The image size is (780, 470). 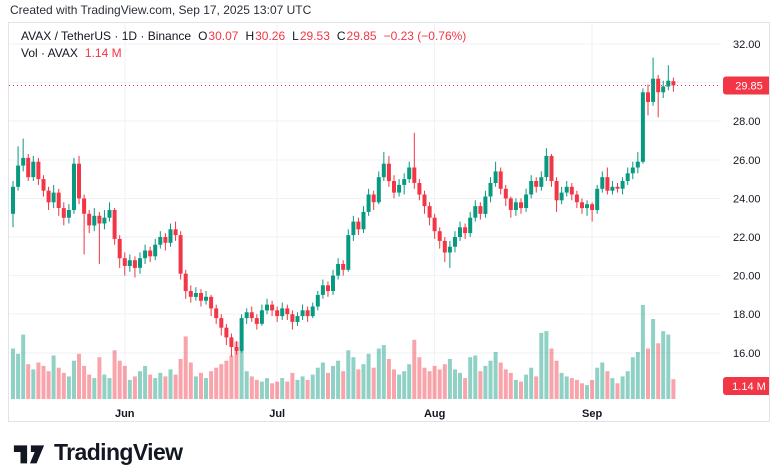 I want to click on svg-text: 22.00, so click(x=747, y=238).